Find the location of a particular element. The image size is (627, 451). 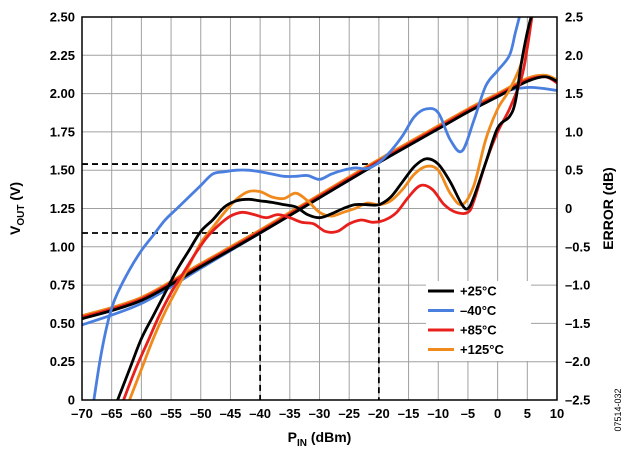

x-tick-label: –20 is located at coordinates (379, 413).